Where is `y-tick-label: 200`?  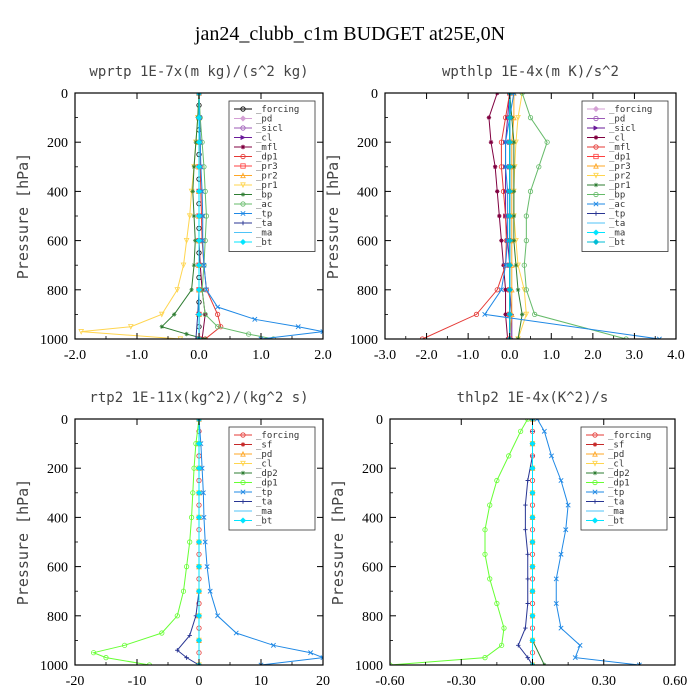 y-tick-label: 200 is located at coordinates (57, 469).